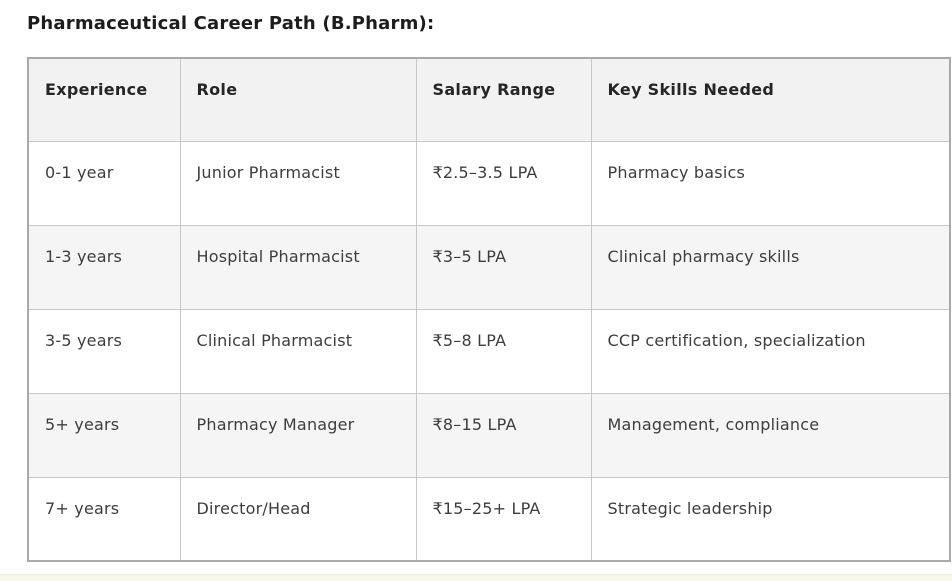 The width and height of the screenshot is (952, 581). Describe the element at coordinates (104, 351) in the screenshot. I see `cell-experience: 3-5 years` at that location.